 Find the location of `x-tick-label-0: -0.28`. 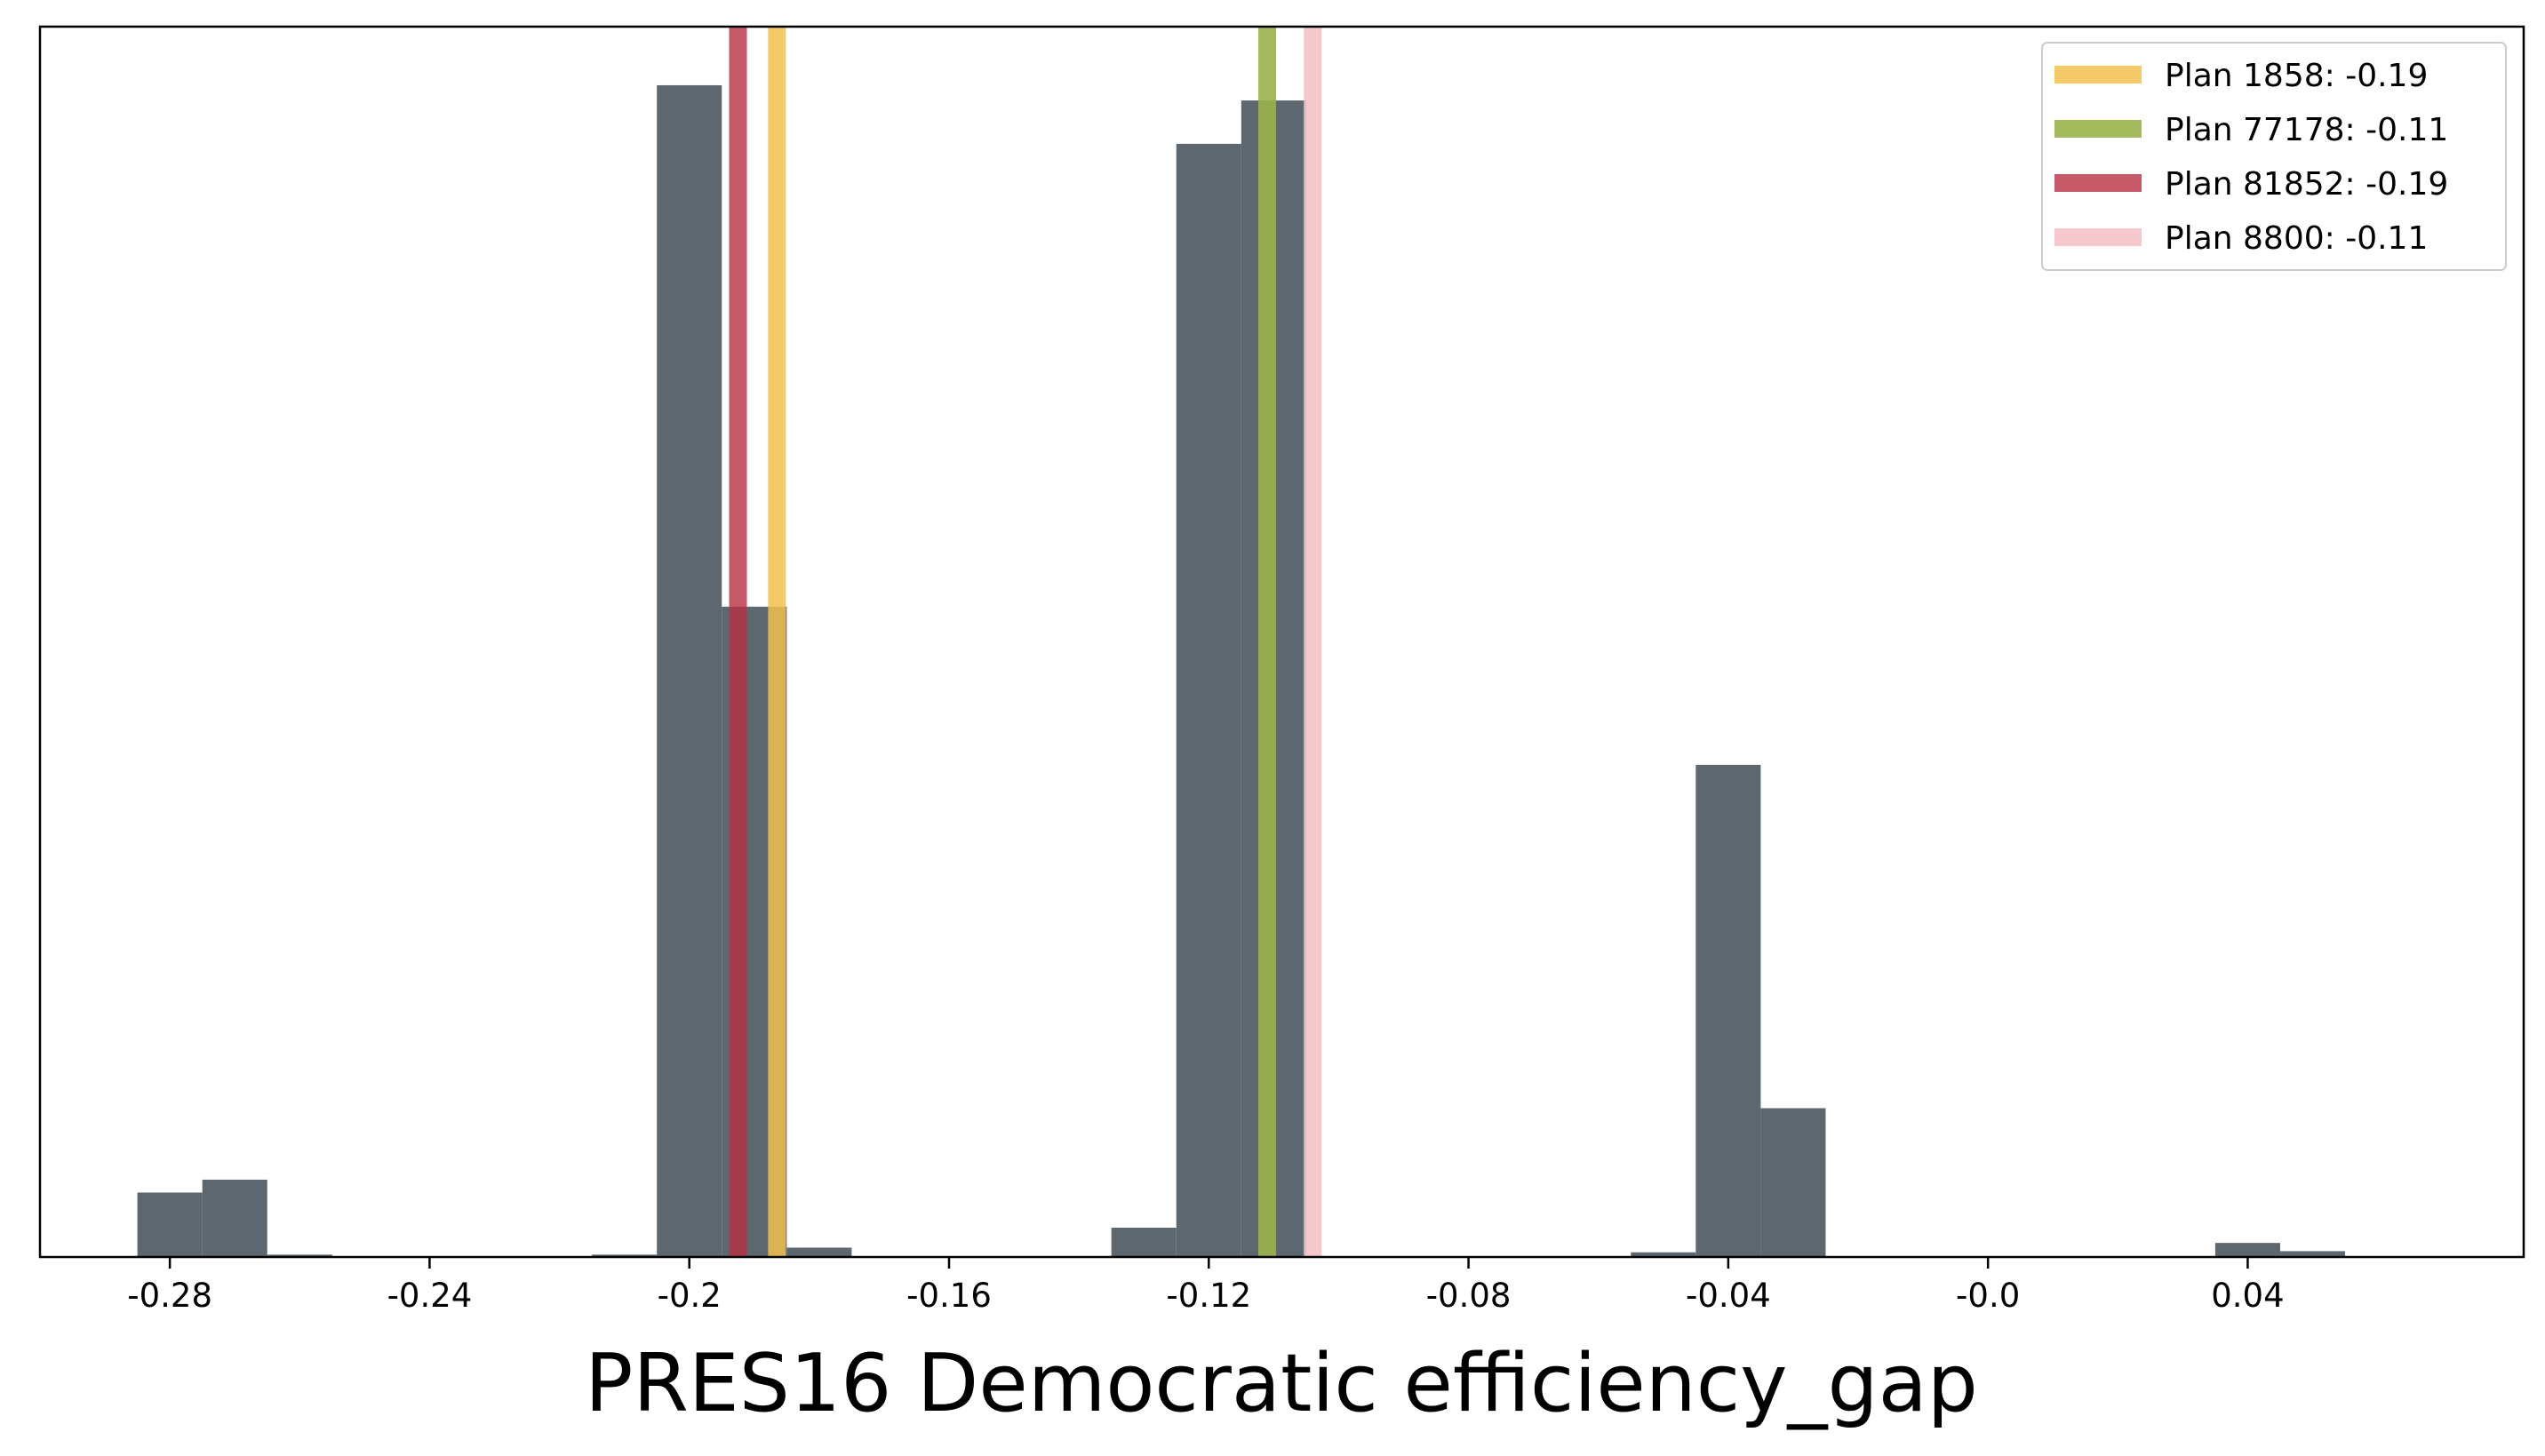

x-tick-label-0: -0.28 is located at coordinates (169, 1296).